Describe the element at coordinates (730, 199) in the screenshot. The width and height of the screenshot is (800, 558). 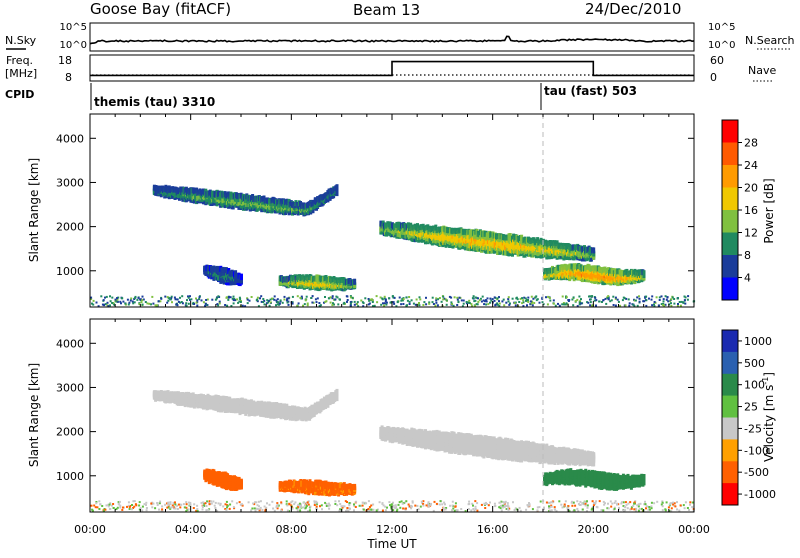
I see `power-colorbar-swatch` at that location.